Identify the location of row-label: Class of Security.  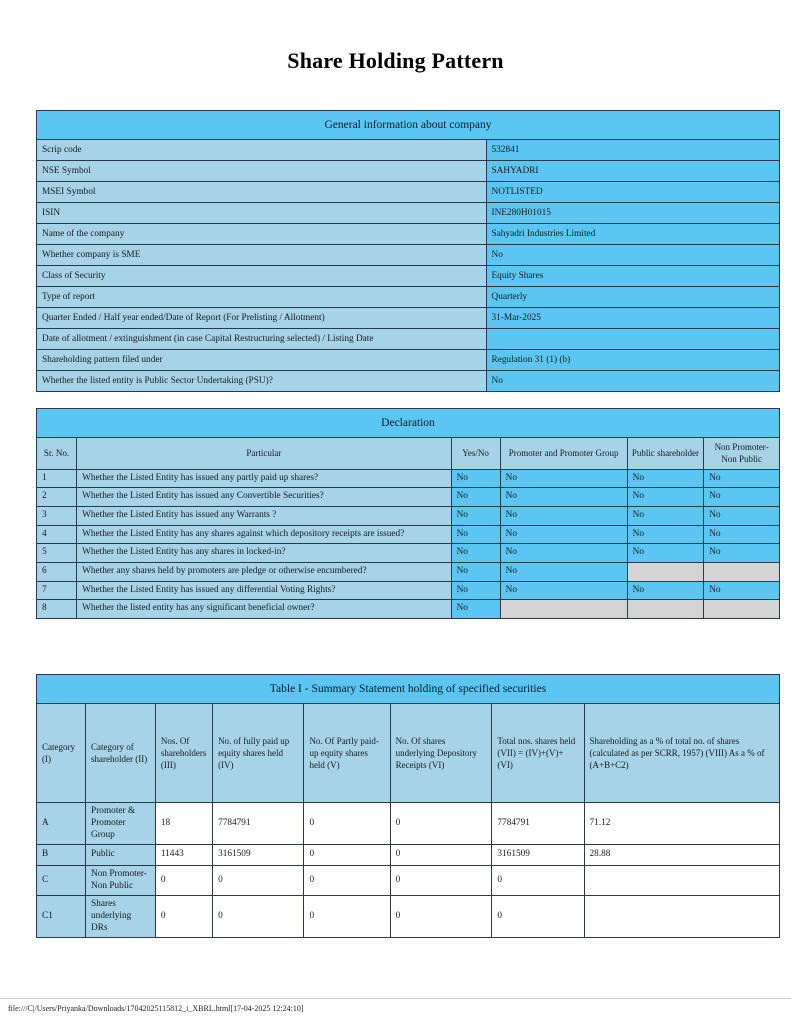
(261, 276).